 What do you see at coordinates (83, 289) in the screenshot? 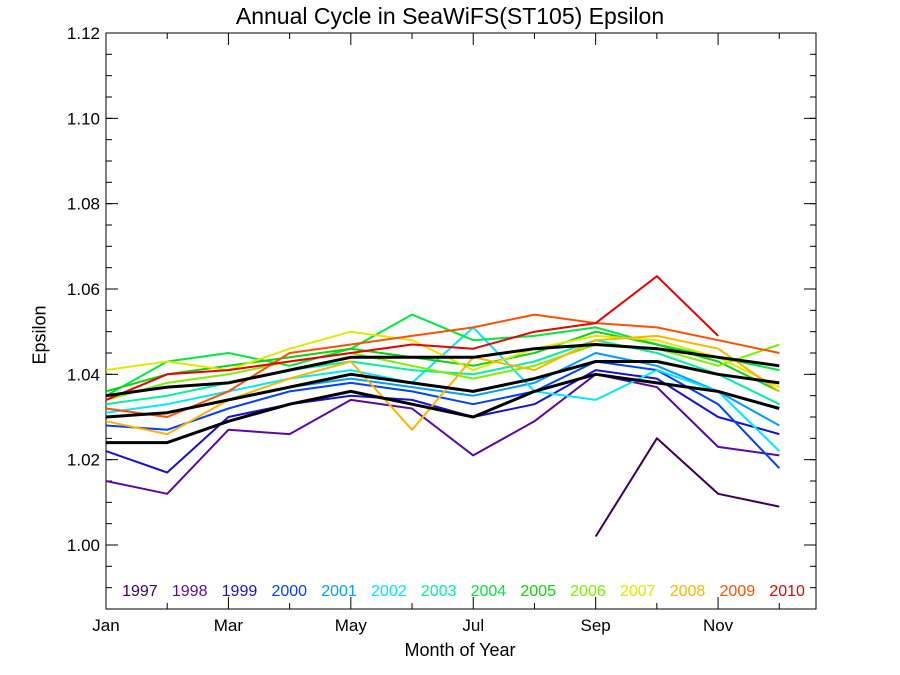
I see `y-tick-label: 1.06` at bounding box center [83, 289].